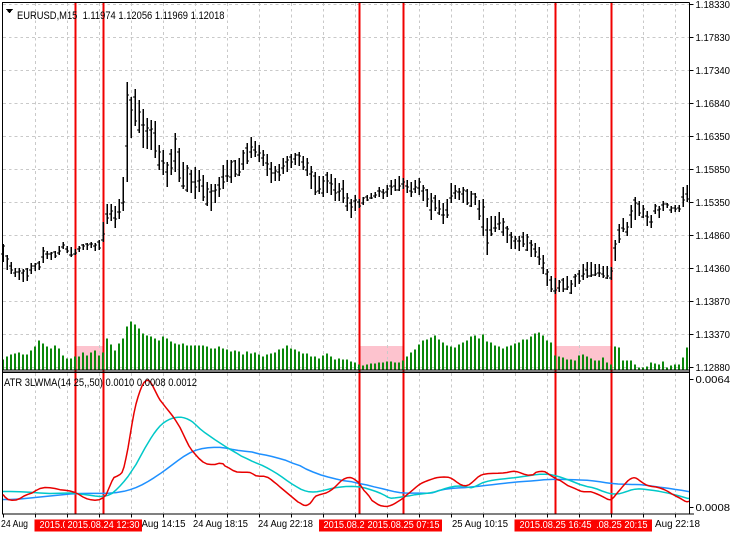 This screenshot has height=537, width=732. What do you see at coordinates (404, 525) in the screenshot?
I see `svg-text: 2015.08.25 07:15` at bounding box center [404, 525].